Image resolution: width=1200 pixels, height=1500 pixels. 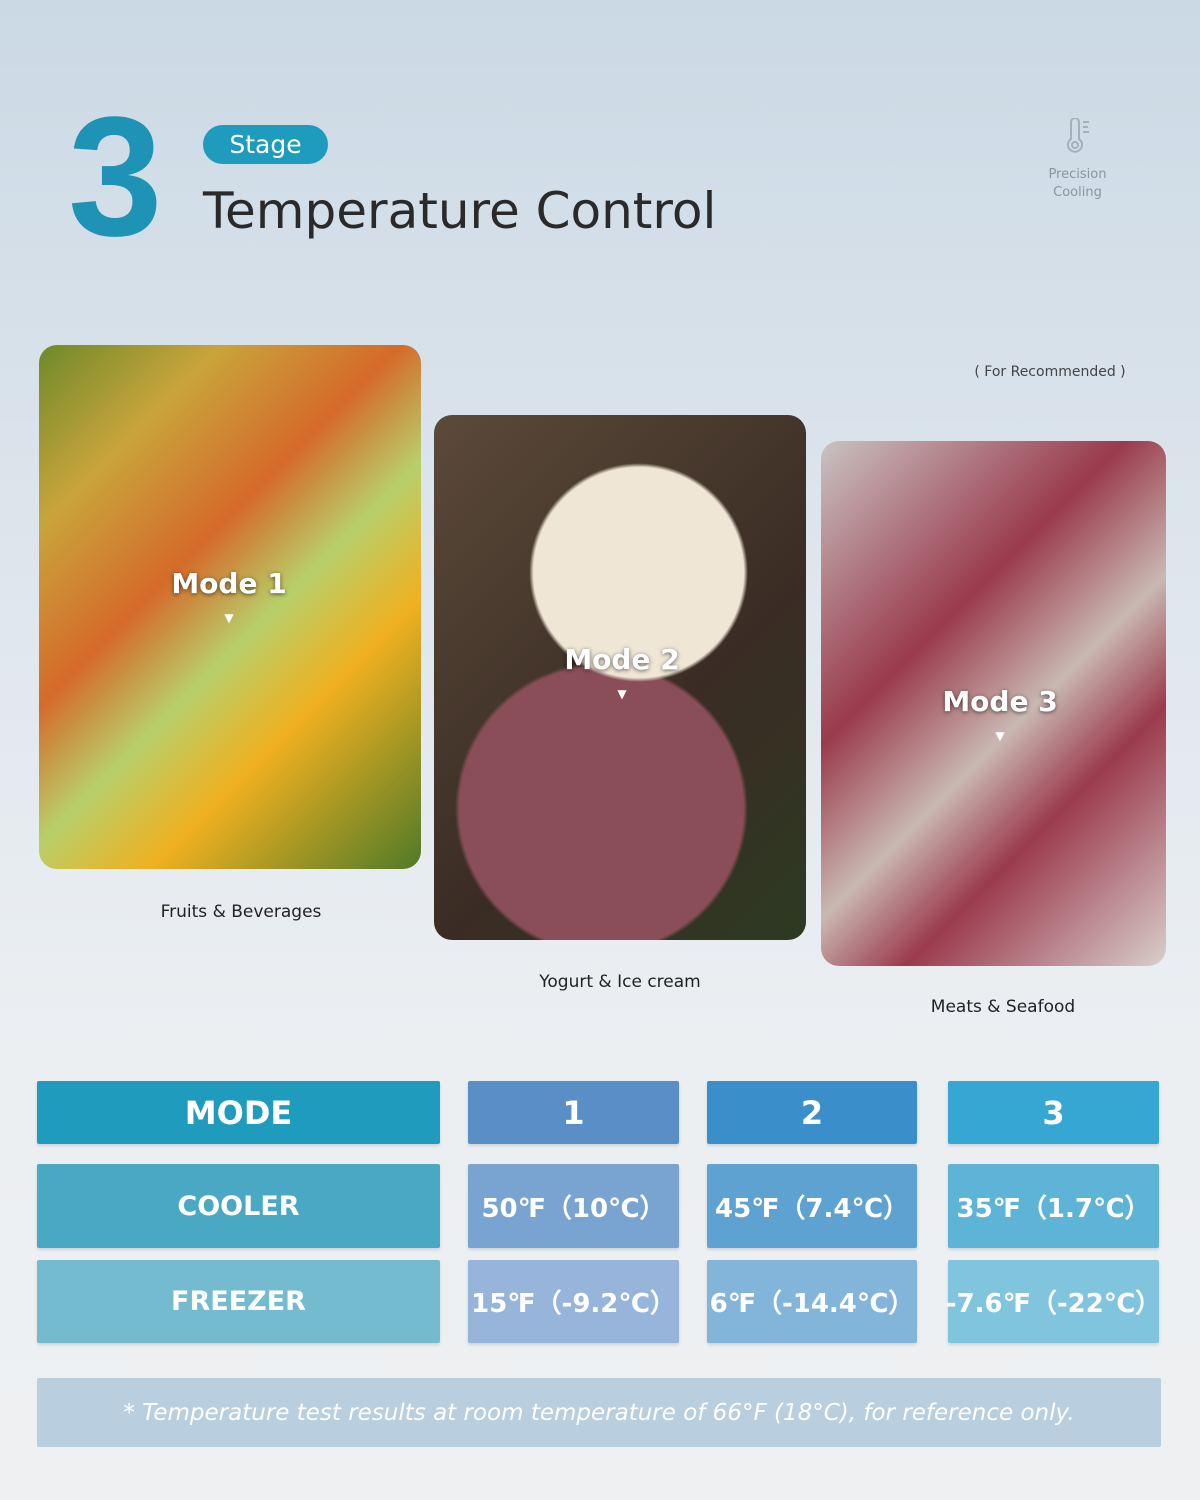 I want to click on row-label-freezer: FREEZER, so click(x=238, y=1301).